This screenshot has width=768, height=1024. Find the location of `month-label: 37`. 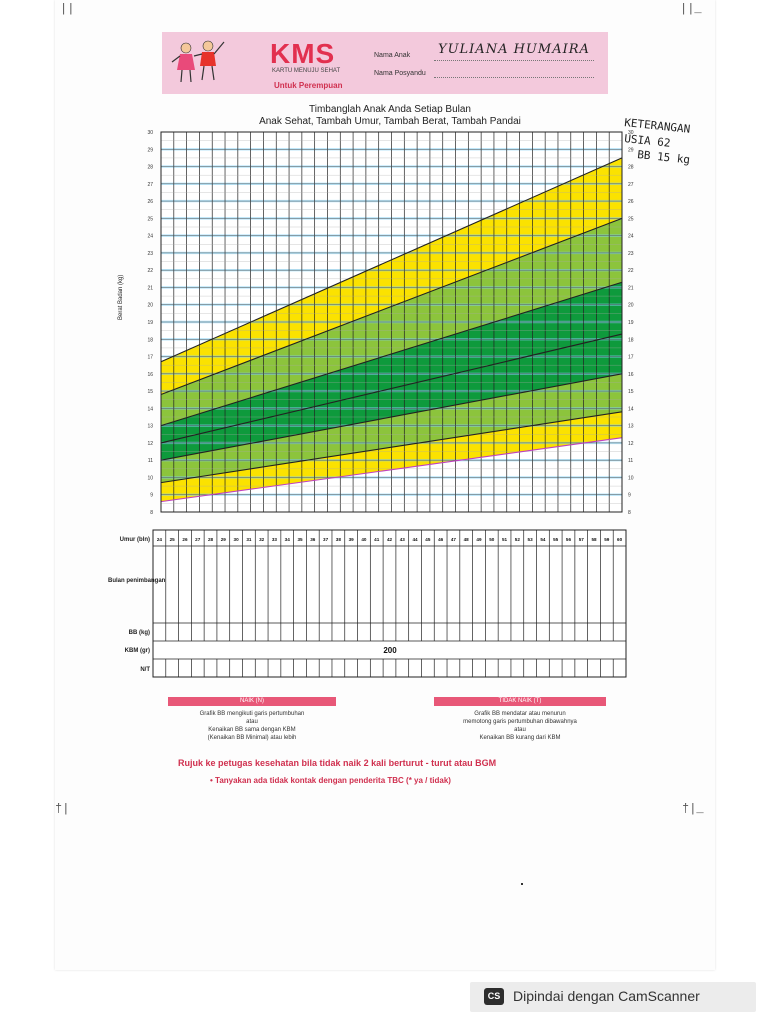

month-label: 37 is located at coordinates (326, 539).